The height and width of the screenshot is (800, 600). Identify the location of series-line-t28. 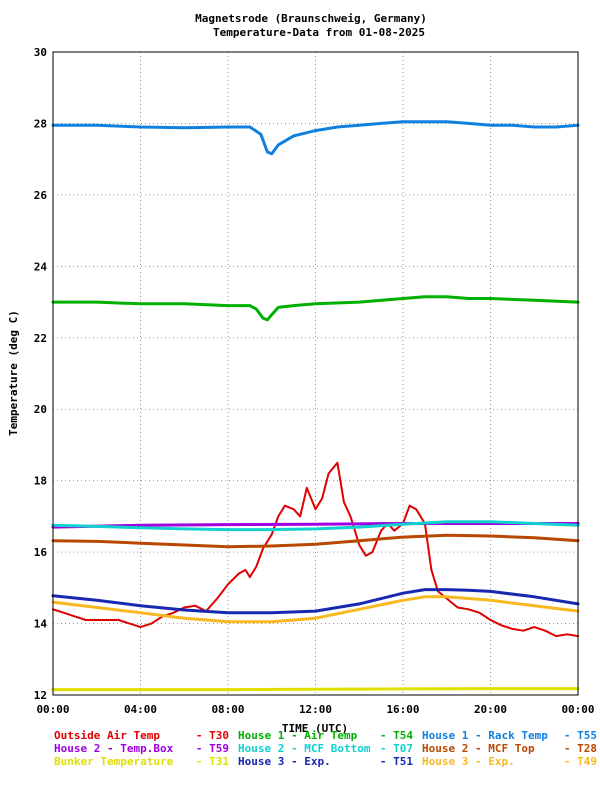
(315, 541).